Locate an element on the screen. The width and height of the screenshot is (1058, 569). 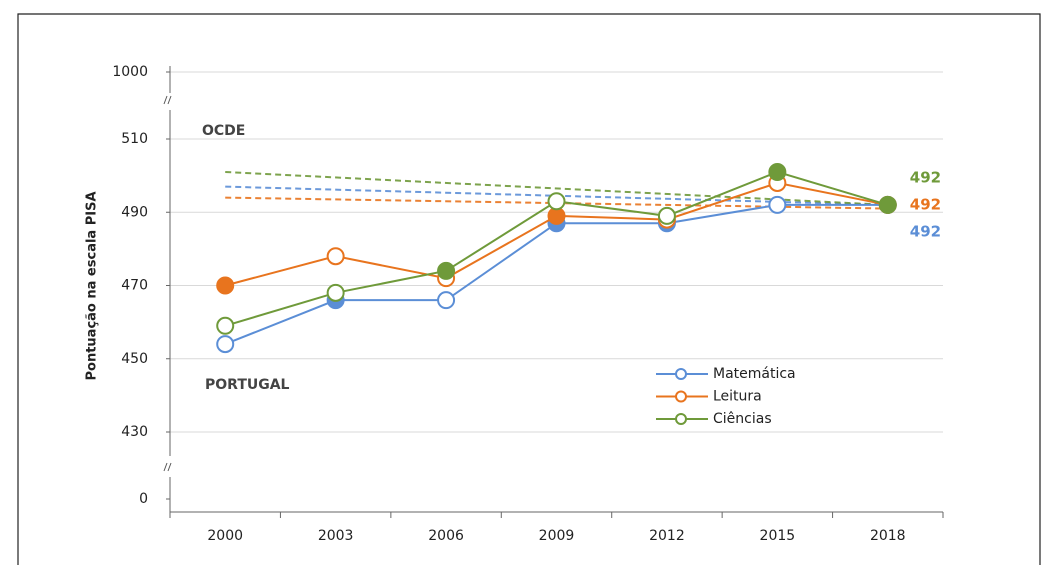
y-axis-label: Pontuação na escala PISA is located at coordinates (92, 285).